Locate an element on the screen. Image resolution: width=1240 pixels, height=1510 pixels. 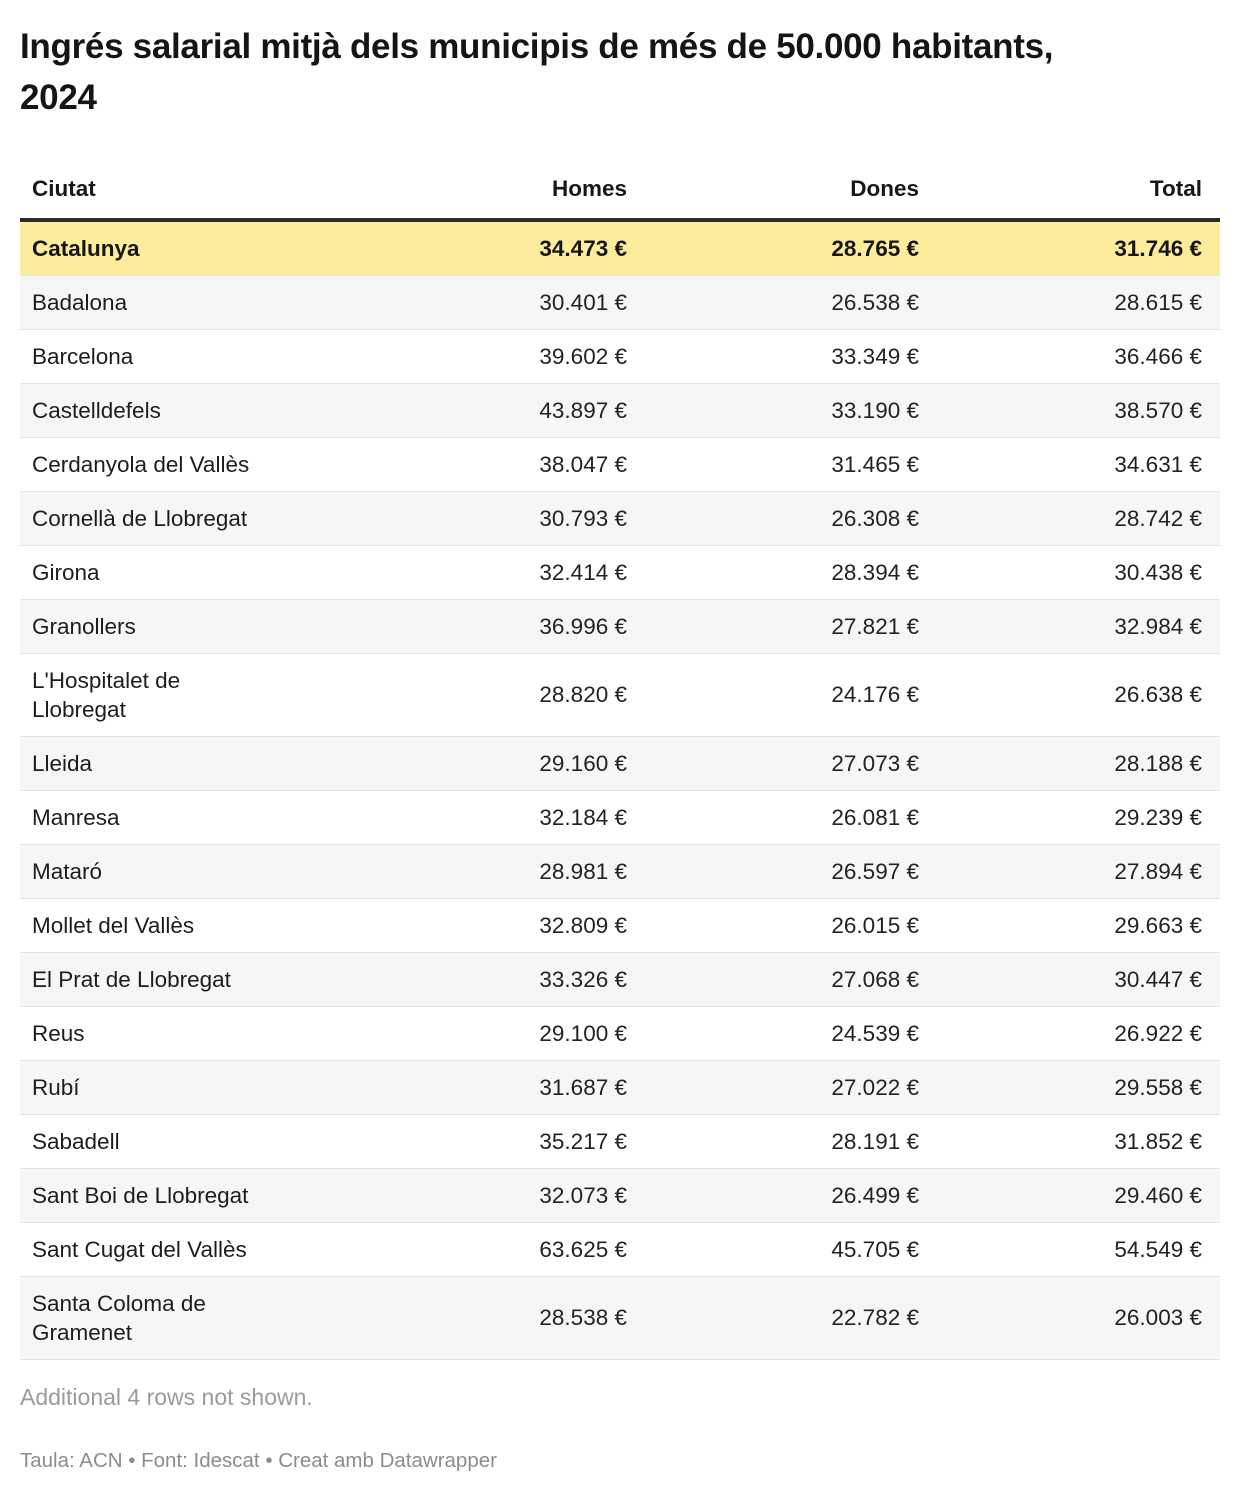
total-value-cell: 34.631 € is located at coordinates (1076, 464).